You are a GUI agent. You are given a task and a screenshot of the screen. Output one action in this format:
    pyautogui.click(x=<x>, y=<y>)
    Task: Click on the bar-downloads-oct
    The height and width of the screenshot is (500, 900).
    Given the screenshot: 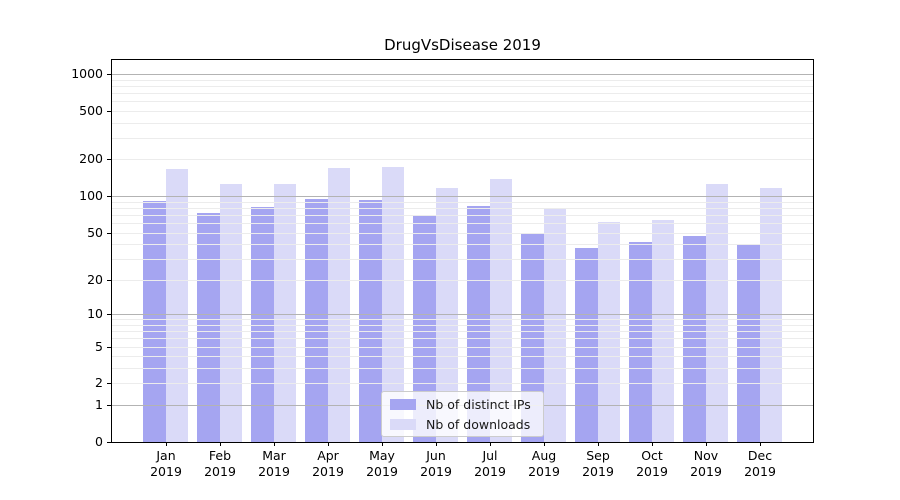 What is the action you would take?
    pyautogui.click(x=662, y=331)
    